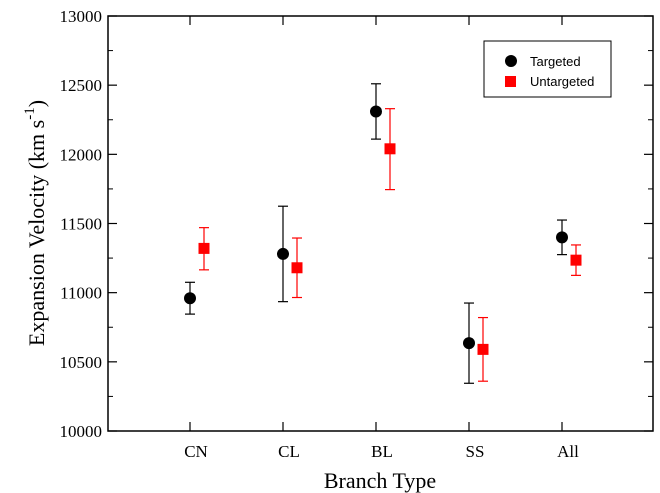  Describe the element at coordinates (81, 85) in the screenshot. I see `y-tick-label: 12500` at that location.